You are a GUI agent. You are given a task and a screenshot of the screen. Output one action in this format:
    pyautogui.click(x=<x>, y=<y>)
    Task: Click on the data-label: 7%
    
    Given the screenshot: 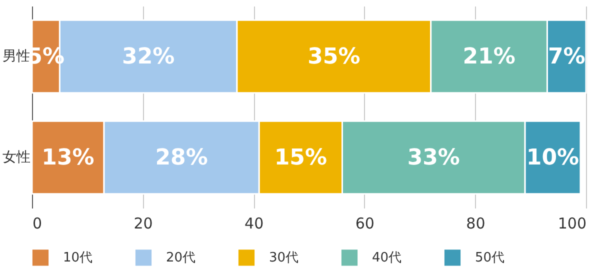 What is the action you would take?
    pyautogui.click(x=567, y=57)
    